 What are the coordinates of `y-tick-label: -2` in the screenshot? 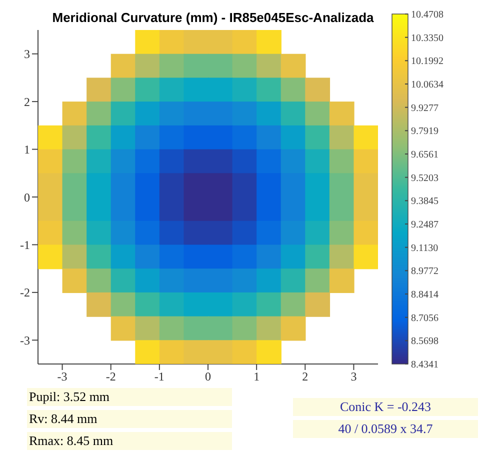 It's located at (25, 293).